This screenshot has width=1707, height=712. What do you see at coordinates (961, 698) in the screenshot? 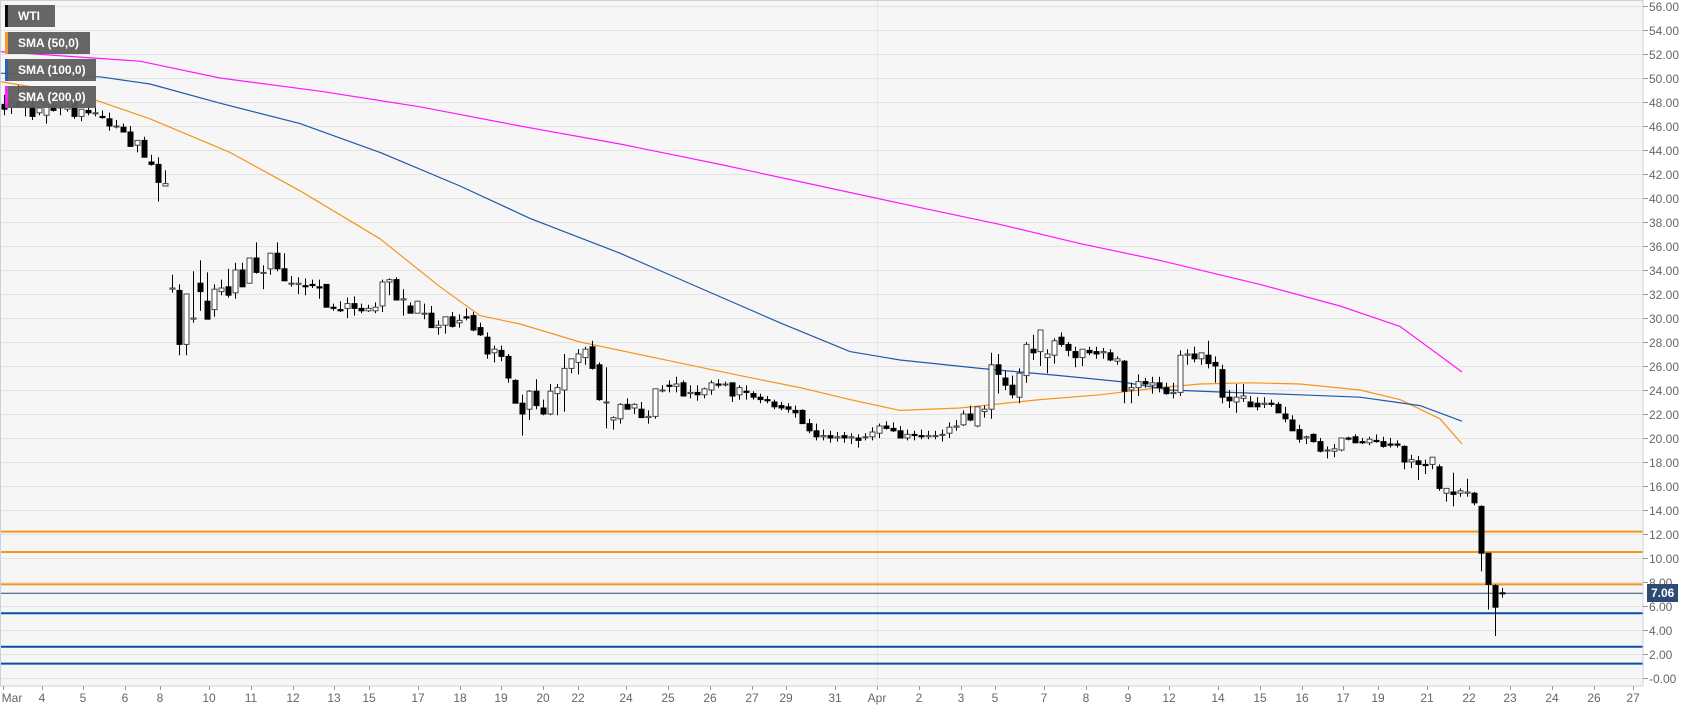
I see `x-axis-label: 3` at bounding box center [961, 698].